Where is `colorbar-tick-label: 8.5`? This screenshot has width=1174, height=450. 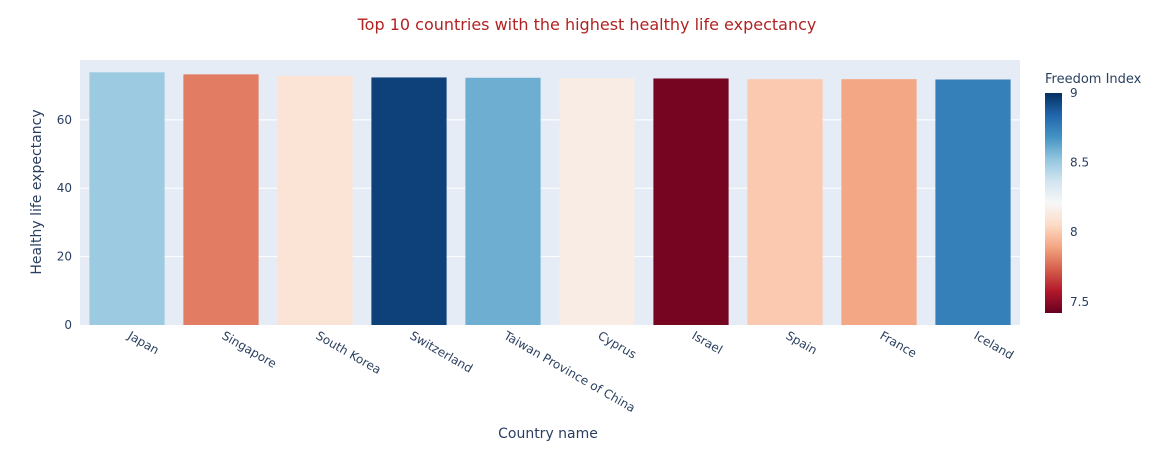 colorbar-tick-label: 8.5 is located at coordinates (1079, 163).